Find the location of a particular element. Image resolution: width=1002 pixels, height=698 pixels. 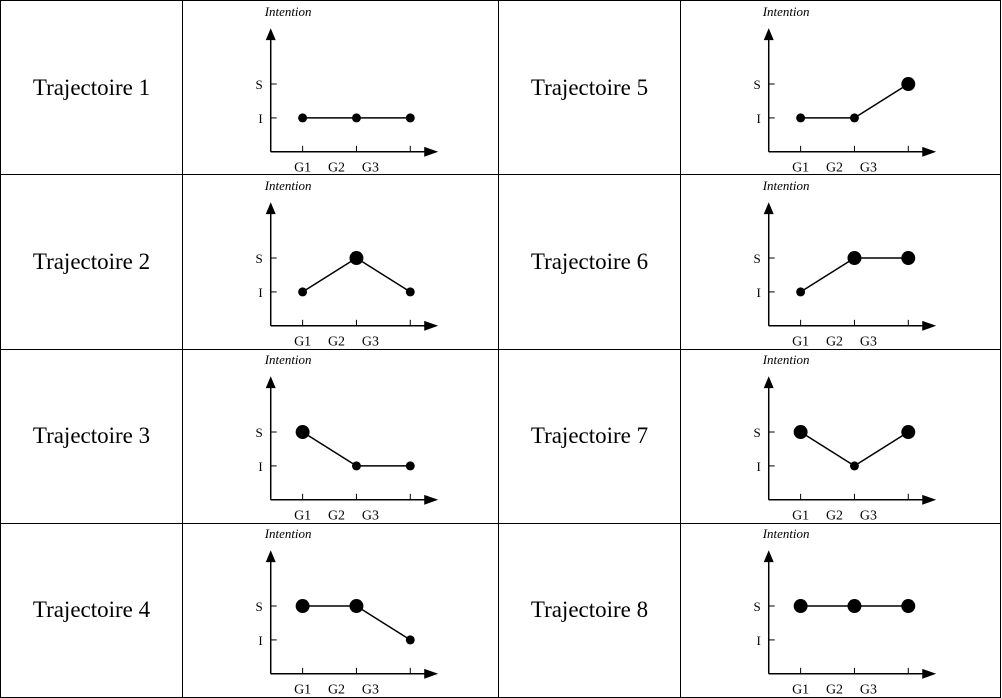

trajectory-plot-7: Intention I S G1 G2 G3 is located at coordinates (840, 436).